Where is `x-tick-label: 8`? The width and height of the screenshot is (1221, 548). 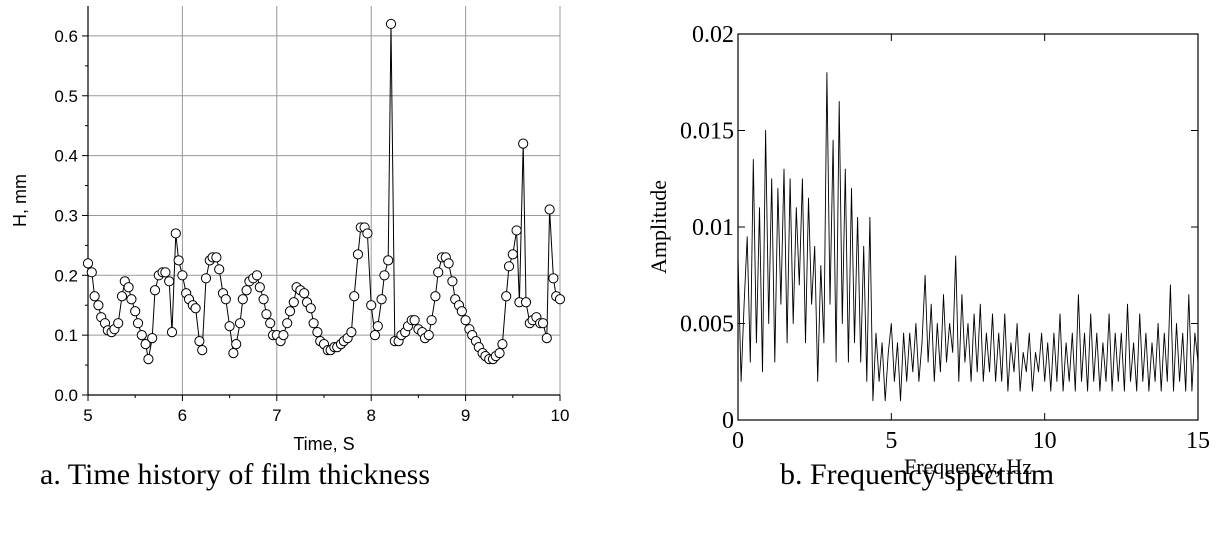
x-tick-label: 8 is located at coordinates (370, 415).